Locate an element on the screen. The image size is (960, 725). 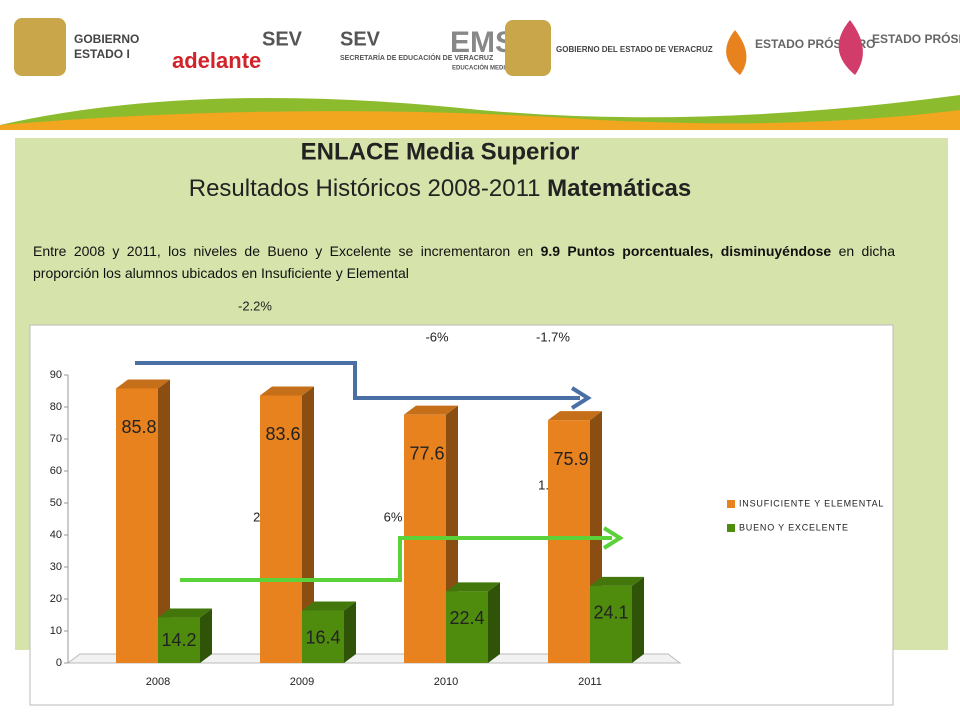
y-tick-label: 20 is located at coordinates (56, 599).